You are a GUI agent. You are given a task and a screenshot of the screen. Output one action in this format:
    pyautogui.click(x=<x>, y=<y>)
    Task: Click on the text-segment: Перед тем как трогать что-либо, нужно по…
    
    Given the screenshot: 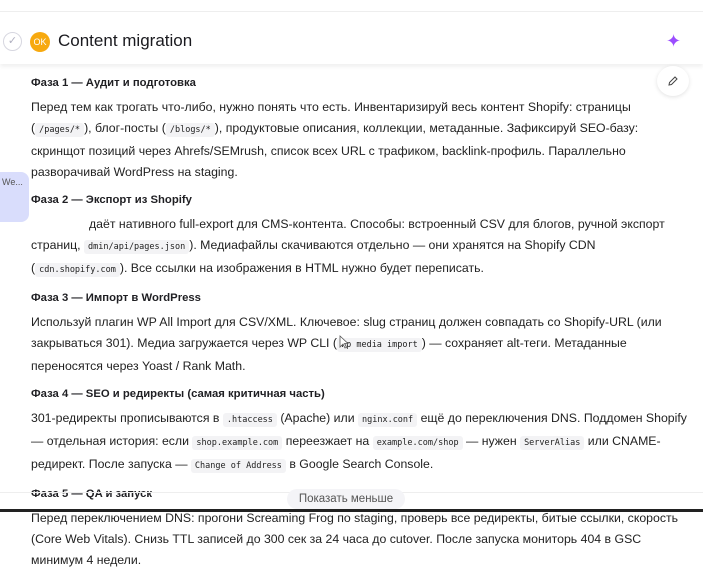 What is the action you would take?
    pyautogui.click(x=331, y=117)
    